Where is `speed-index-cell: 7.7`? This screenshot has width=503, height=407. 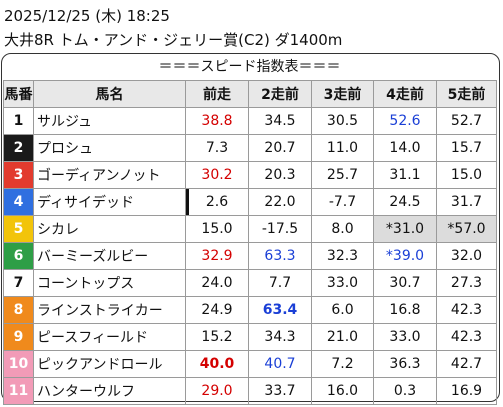
speed-index-cell: 7.7 is located at coordinates (280, 283).